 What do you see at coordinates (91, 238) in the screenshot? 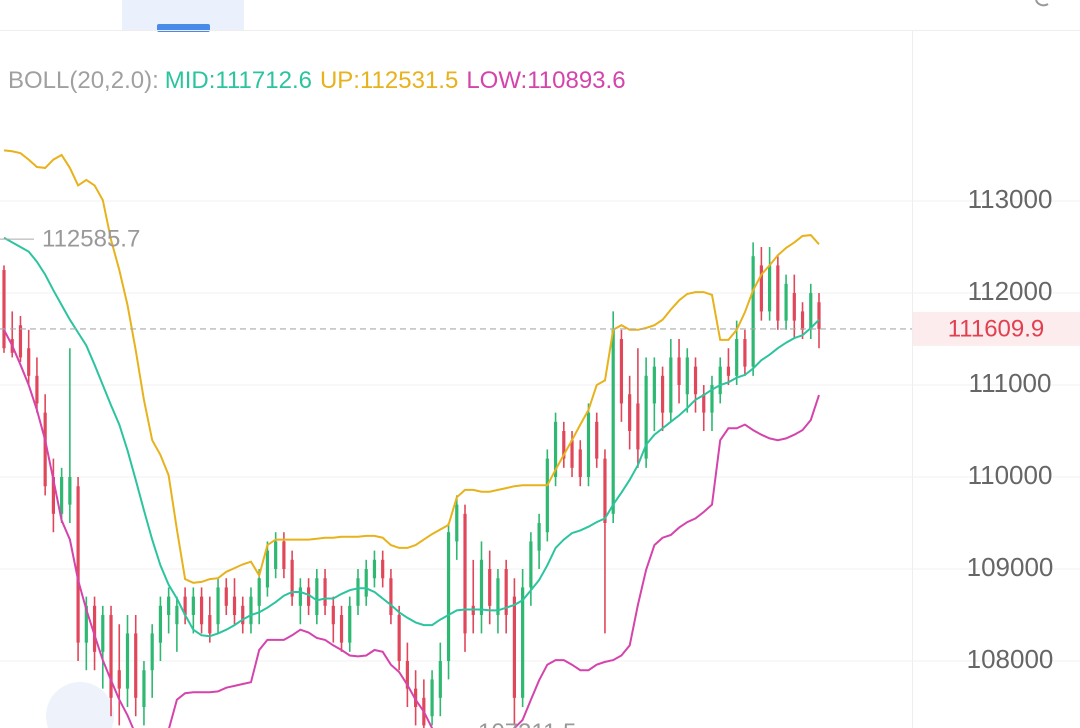
I see `high-marker-label: 112585.7` at bounding box center [91, 238].